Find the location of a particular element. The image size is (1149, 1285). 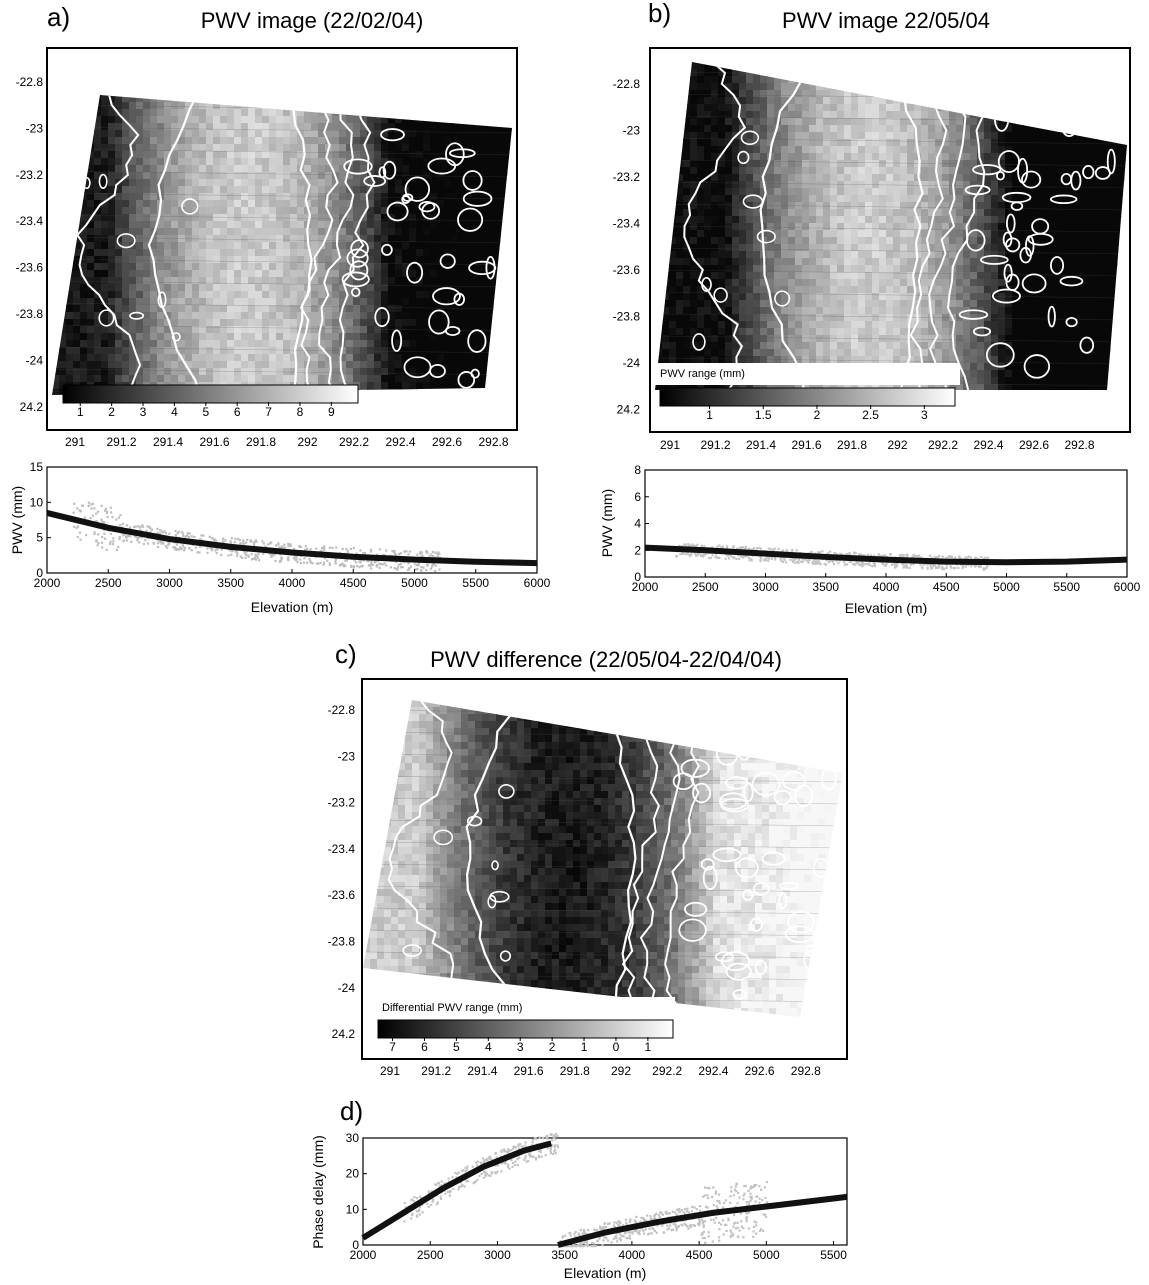

panel-a-colorbar-tick-label: 8 is located at coordinates (300, 412).